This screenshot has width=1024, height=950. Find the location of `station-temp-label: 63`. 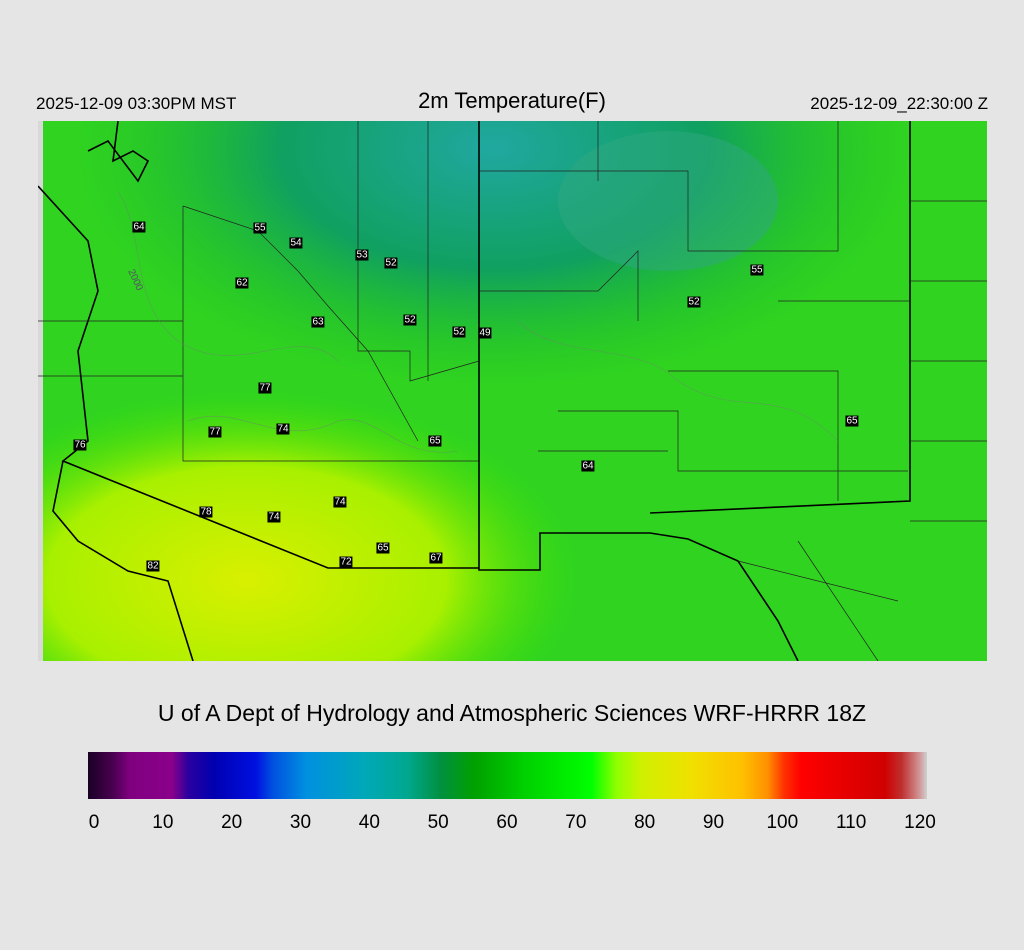

station-temp-label: 63 is located at coordinates (318, 322).